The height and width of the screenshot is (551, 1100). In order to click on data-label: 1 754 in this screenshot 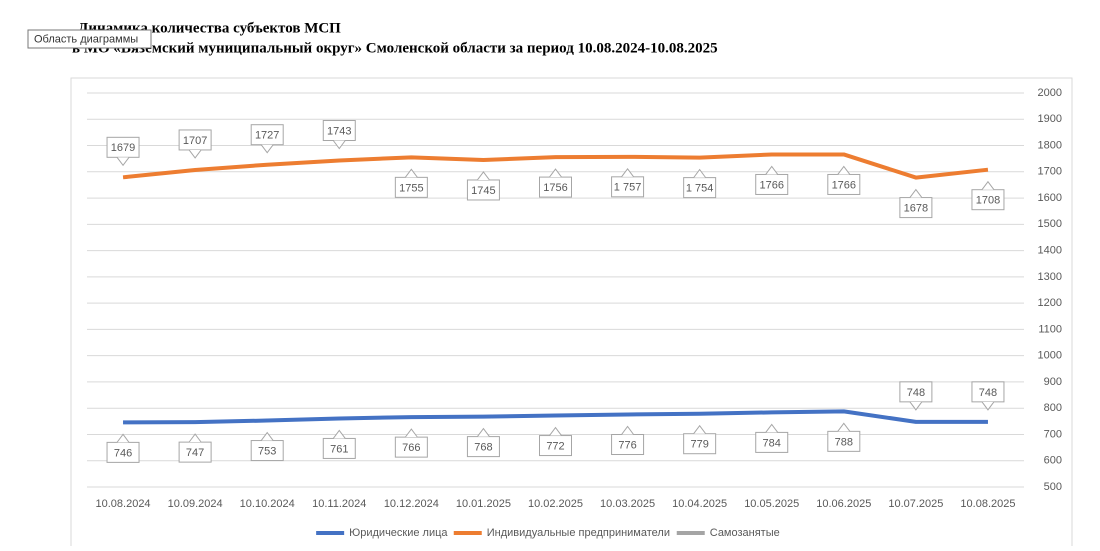, I will do `click(700, 183)`.